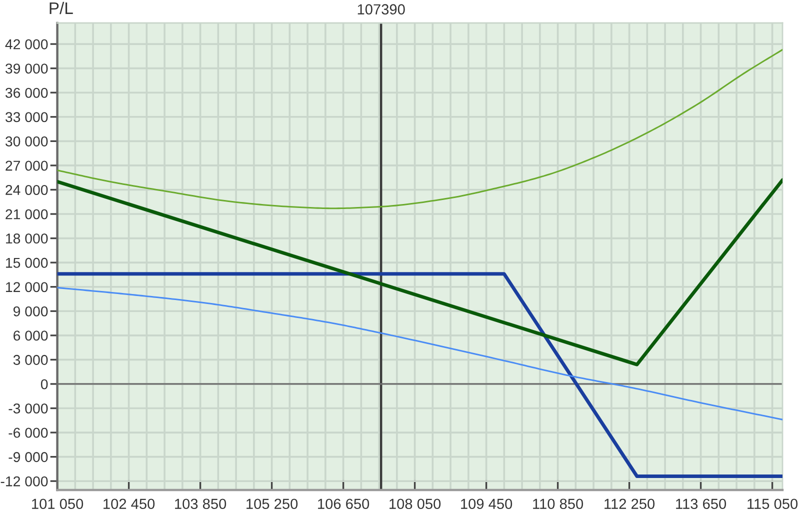 The width and height of the screenshot is (800, 520). Describe the element at coordinates (773, 504) in the screenshot. I see `x-tick-label: 115 050` at that location.